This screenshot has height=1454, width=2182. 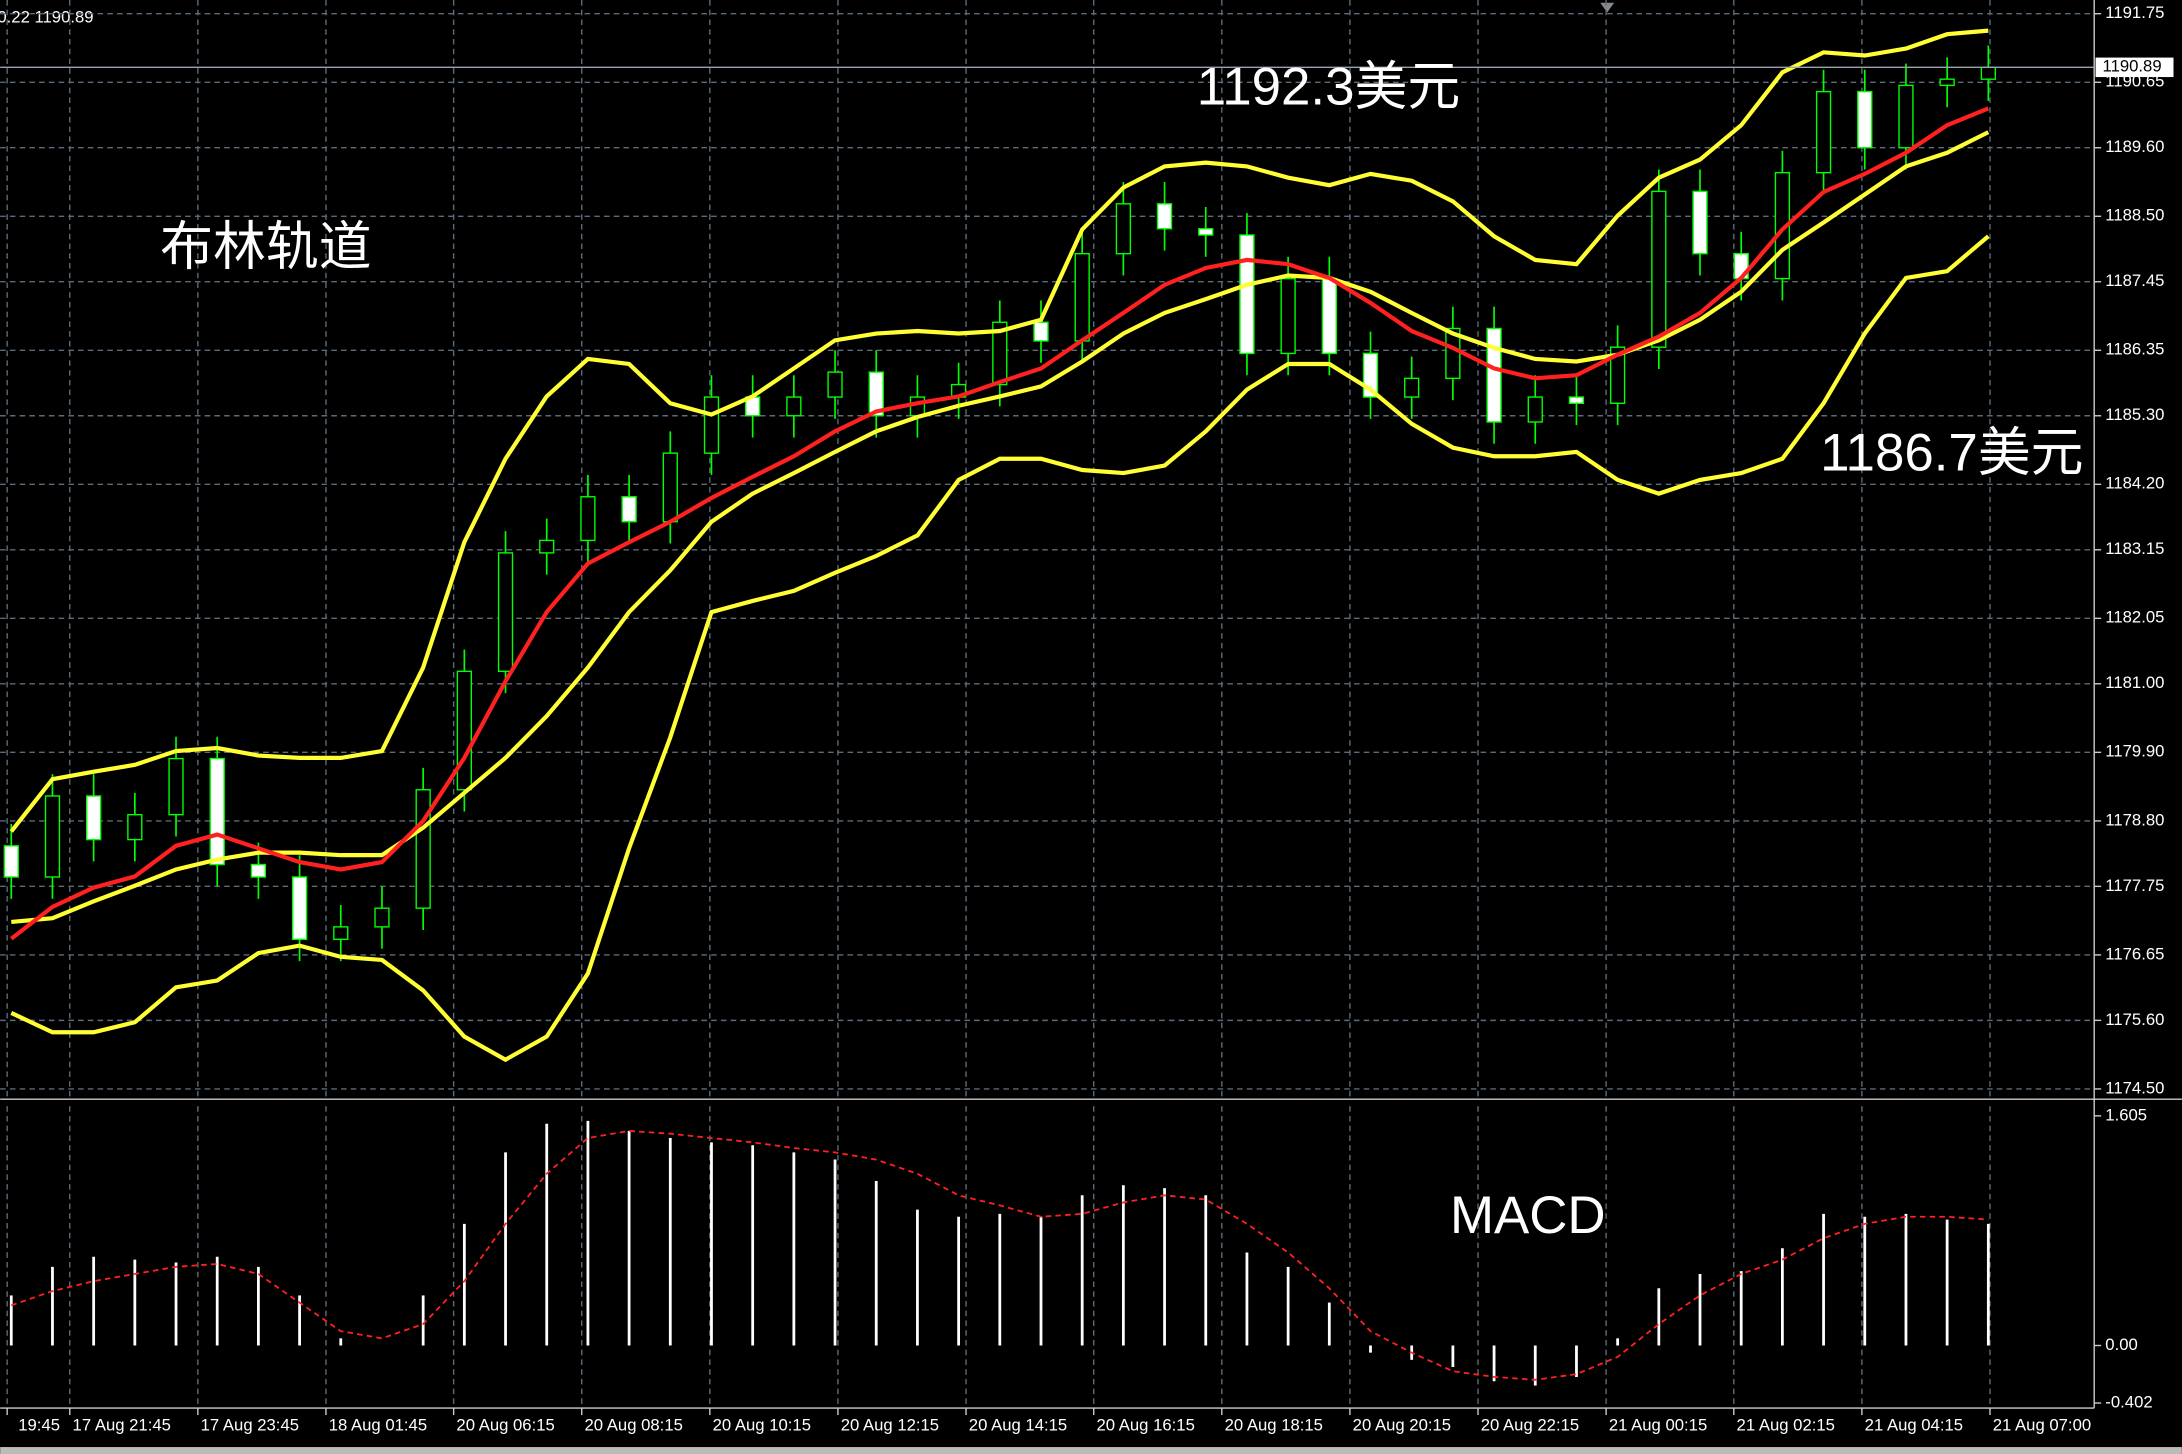 What do you see at coordinates (1328, 86) in the screenshot?
I see `annotation: 1192.3美元` at bounding box center [1328, 86].